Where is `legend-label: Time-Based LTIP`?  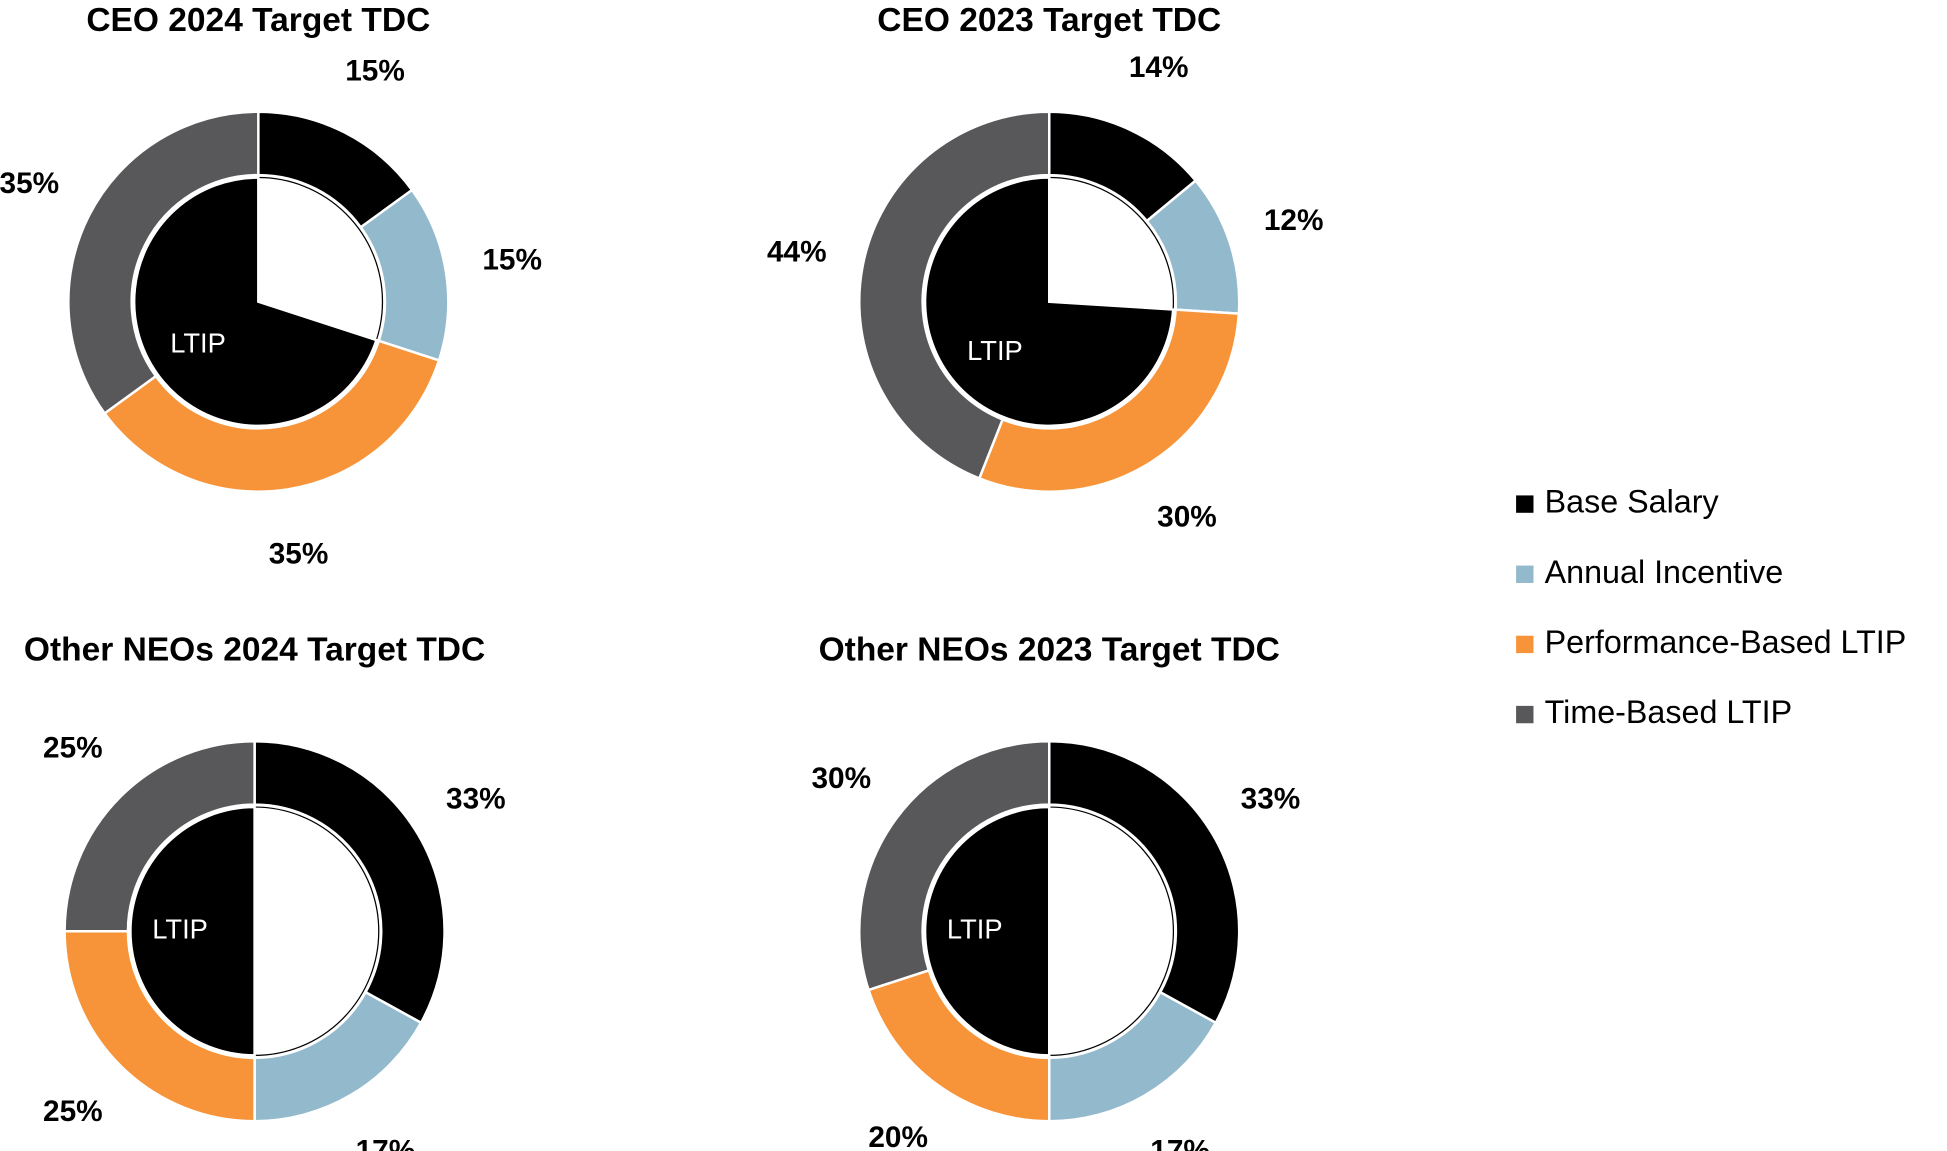 legend-label: Time-Based LTIP is located at coordinates (1668, 712).